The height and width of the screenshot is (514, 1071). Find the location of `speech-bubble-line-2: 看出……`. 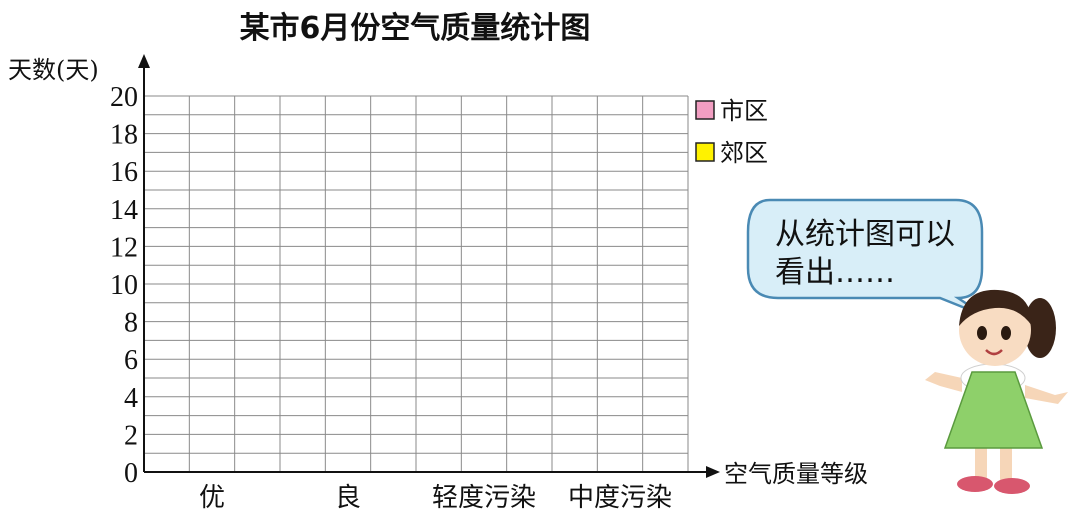

speech-bubble-line-2: 看出…… is located at coordinates (835, 272).